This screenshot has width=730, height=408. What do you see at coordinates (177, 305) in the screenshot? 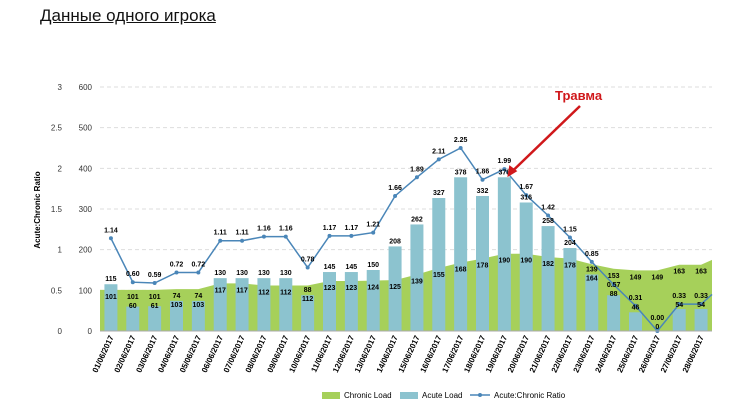
I see `chronic-data-label: 103` at bounding box center [177, 305].